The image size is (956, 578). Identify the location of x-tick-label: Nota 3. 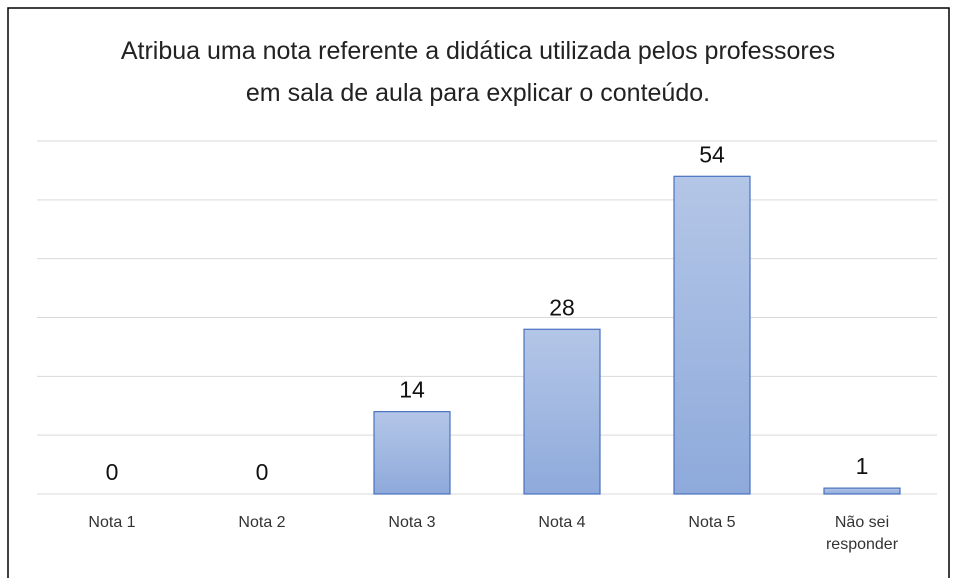
(412, 522).